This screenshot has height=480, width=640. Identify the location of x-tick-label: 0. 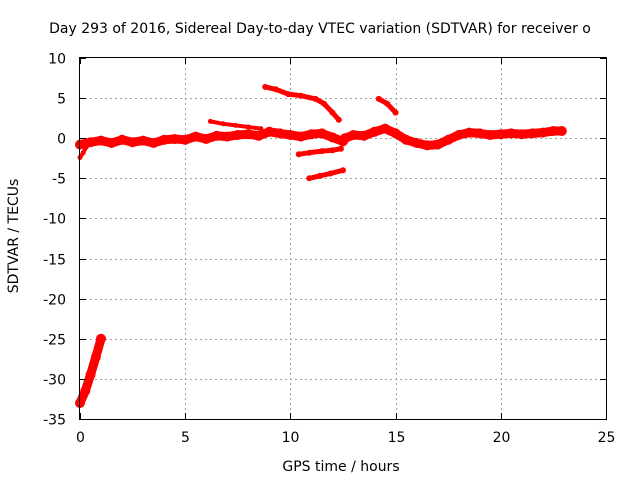
(80, 438).